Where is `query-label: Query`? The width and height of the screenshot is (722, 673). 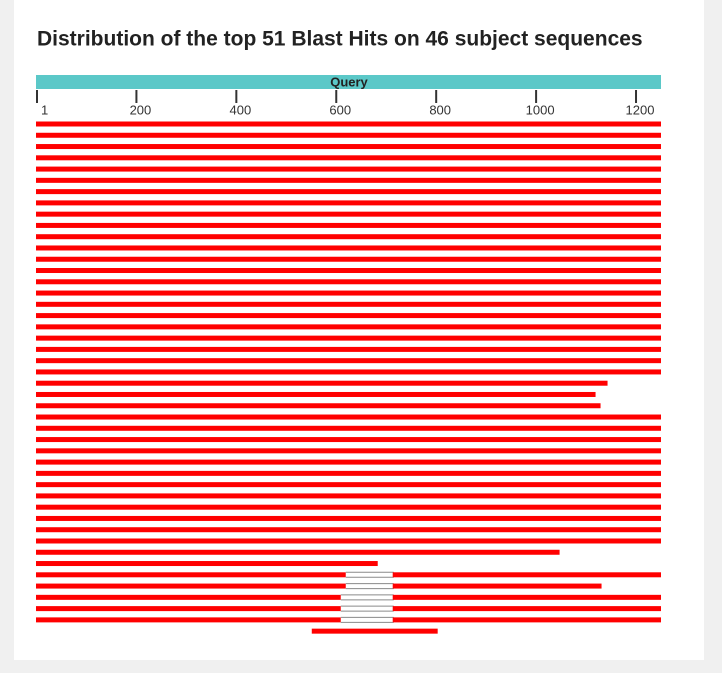 query-label: Query is located at coordinates (349, 81).